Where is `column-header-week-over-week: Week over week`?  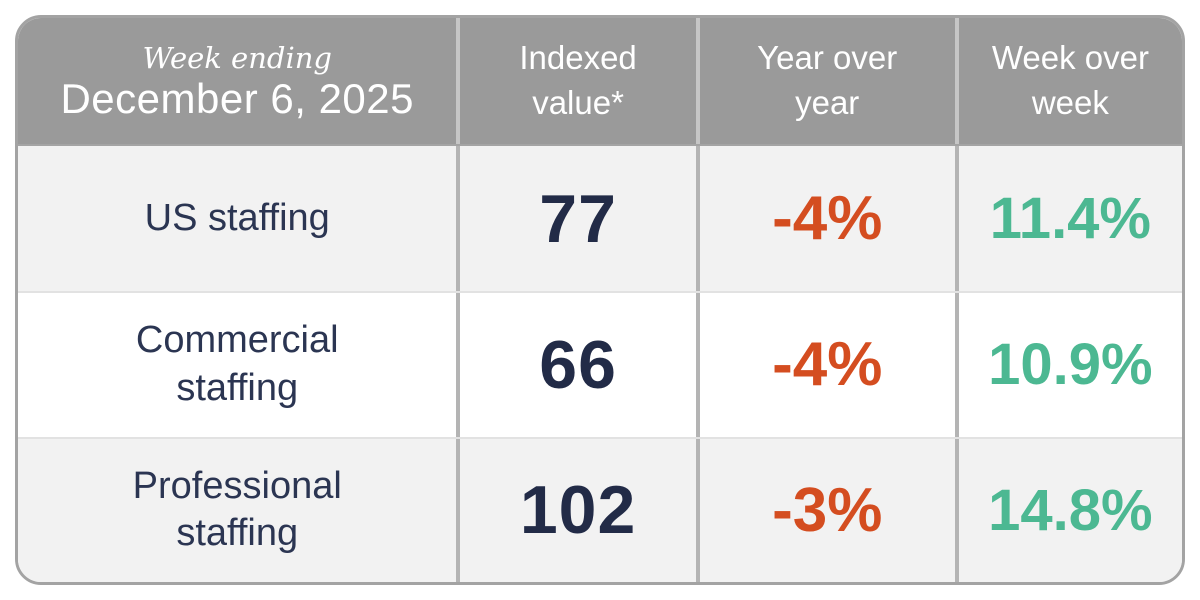
column-header-week-over-week: Week over week is located at coordinates (1070, 80).